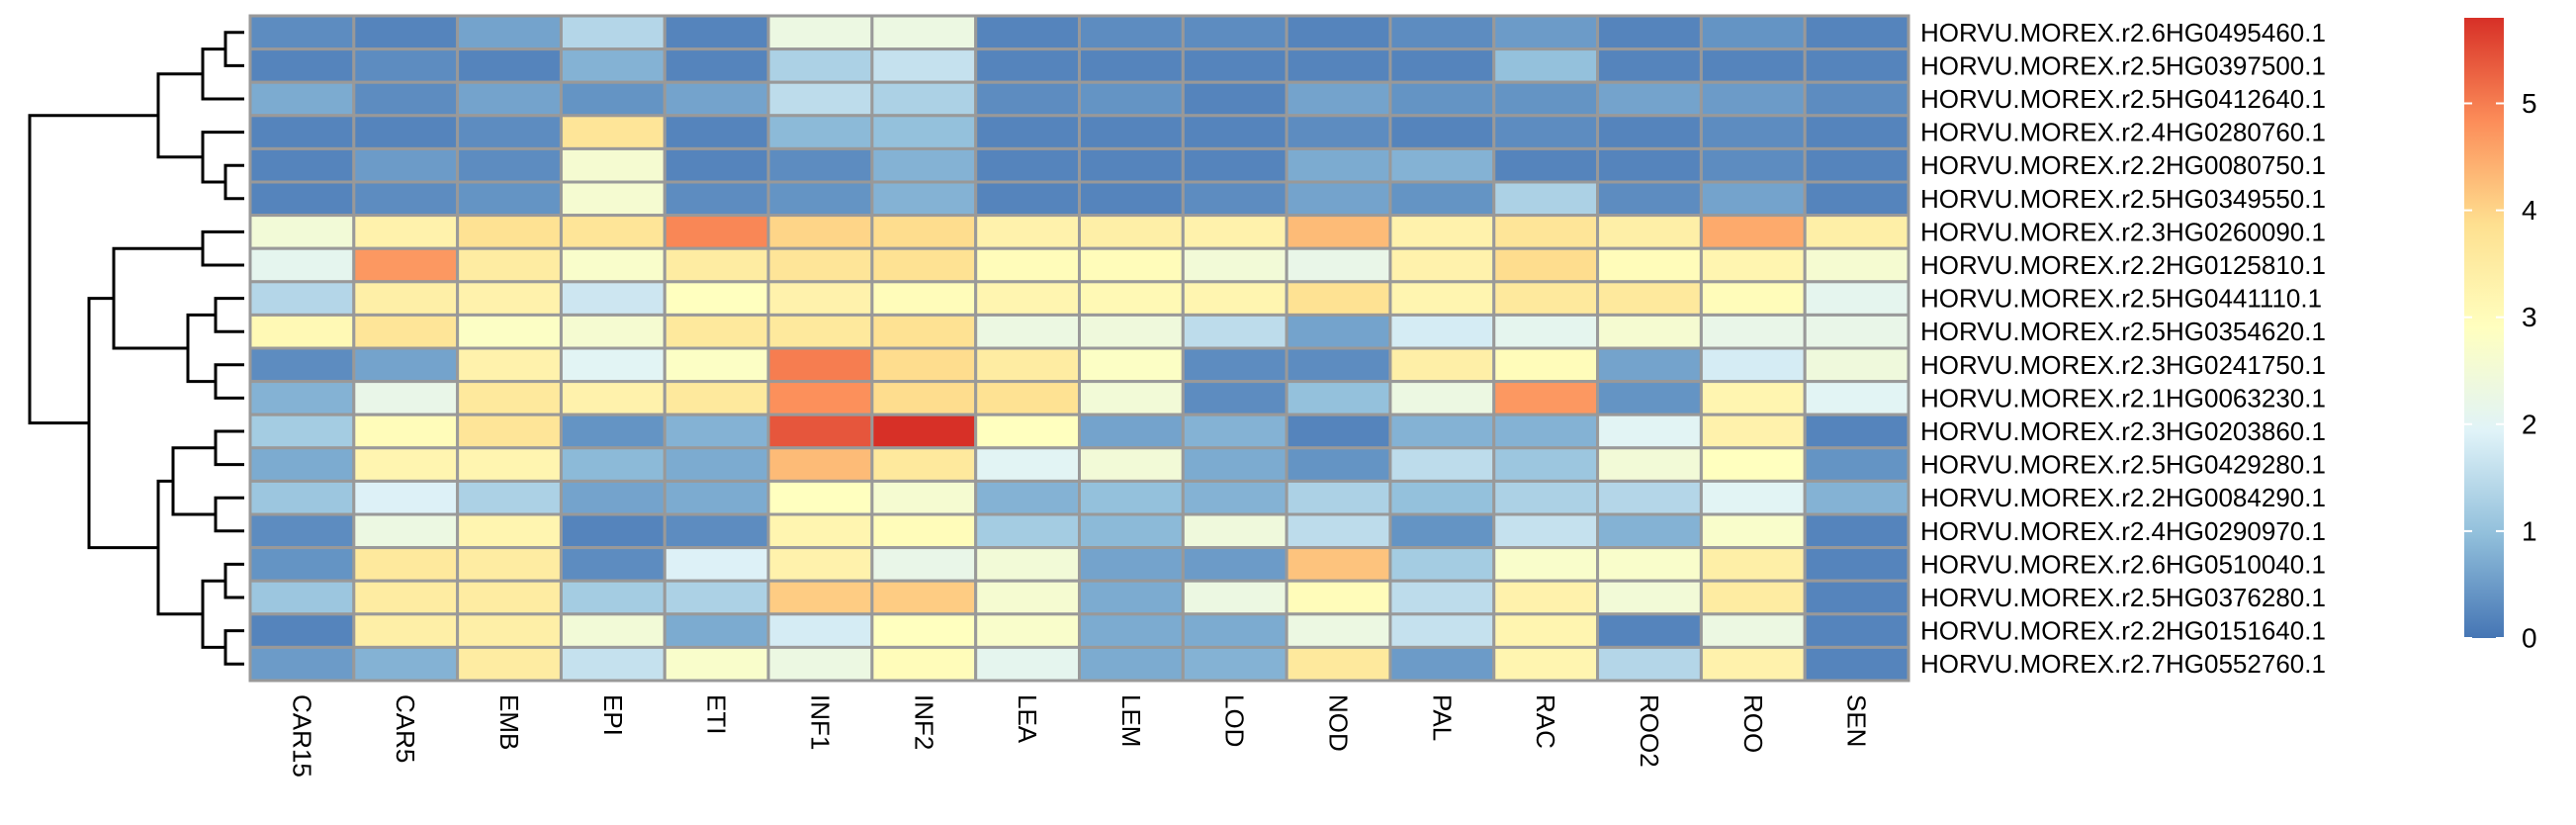  I want to click on row-label: HORVU.MOREX.r2.2HG0084290.1, so click(2123, 497).